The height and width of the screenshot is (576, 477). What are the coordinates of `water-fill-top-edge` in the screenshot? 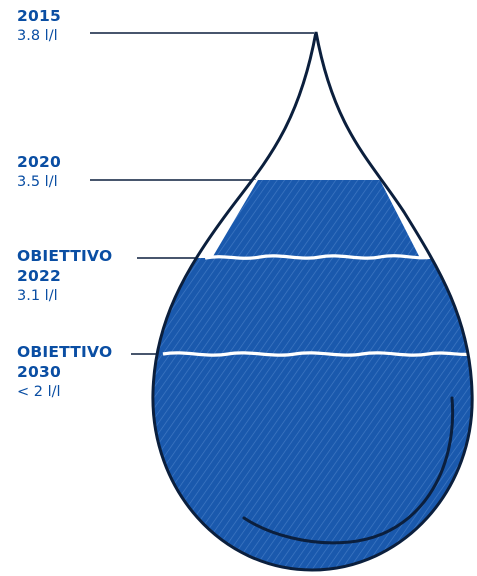 It's located at (316, 219).